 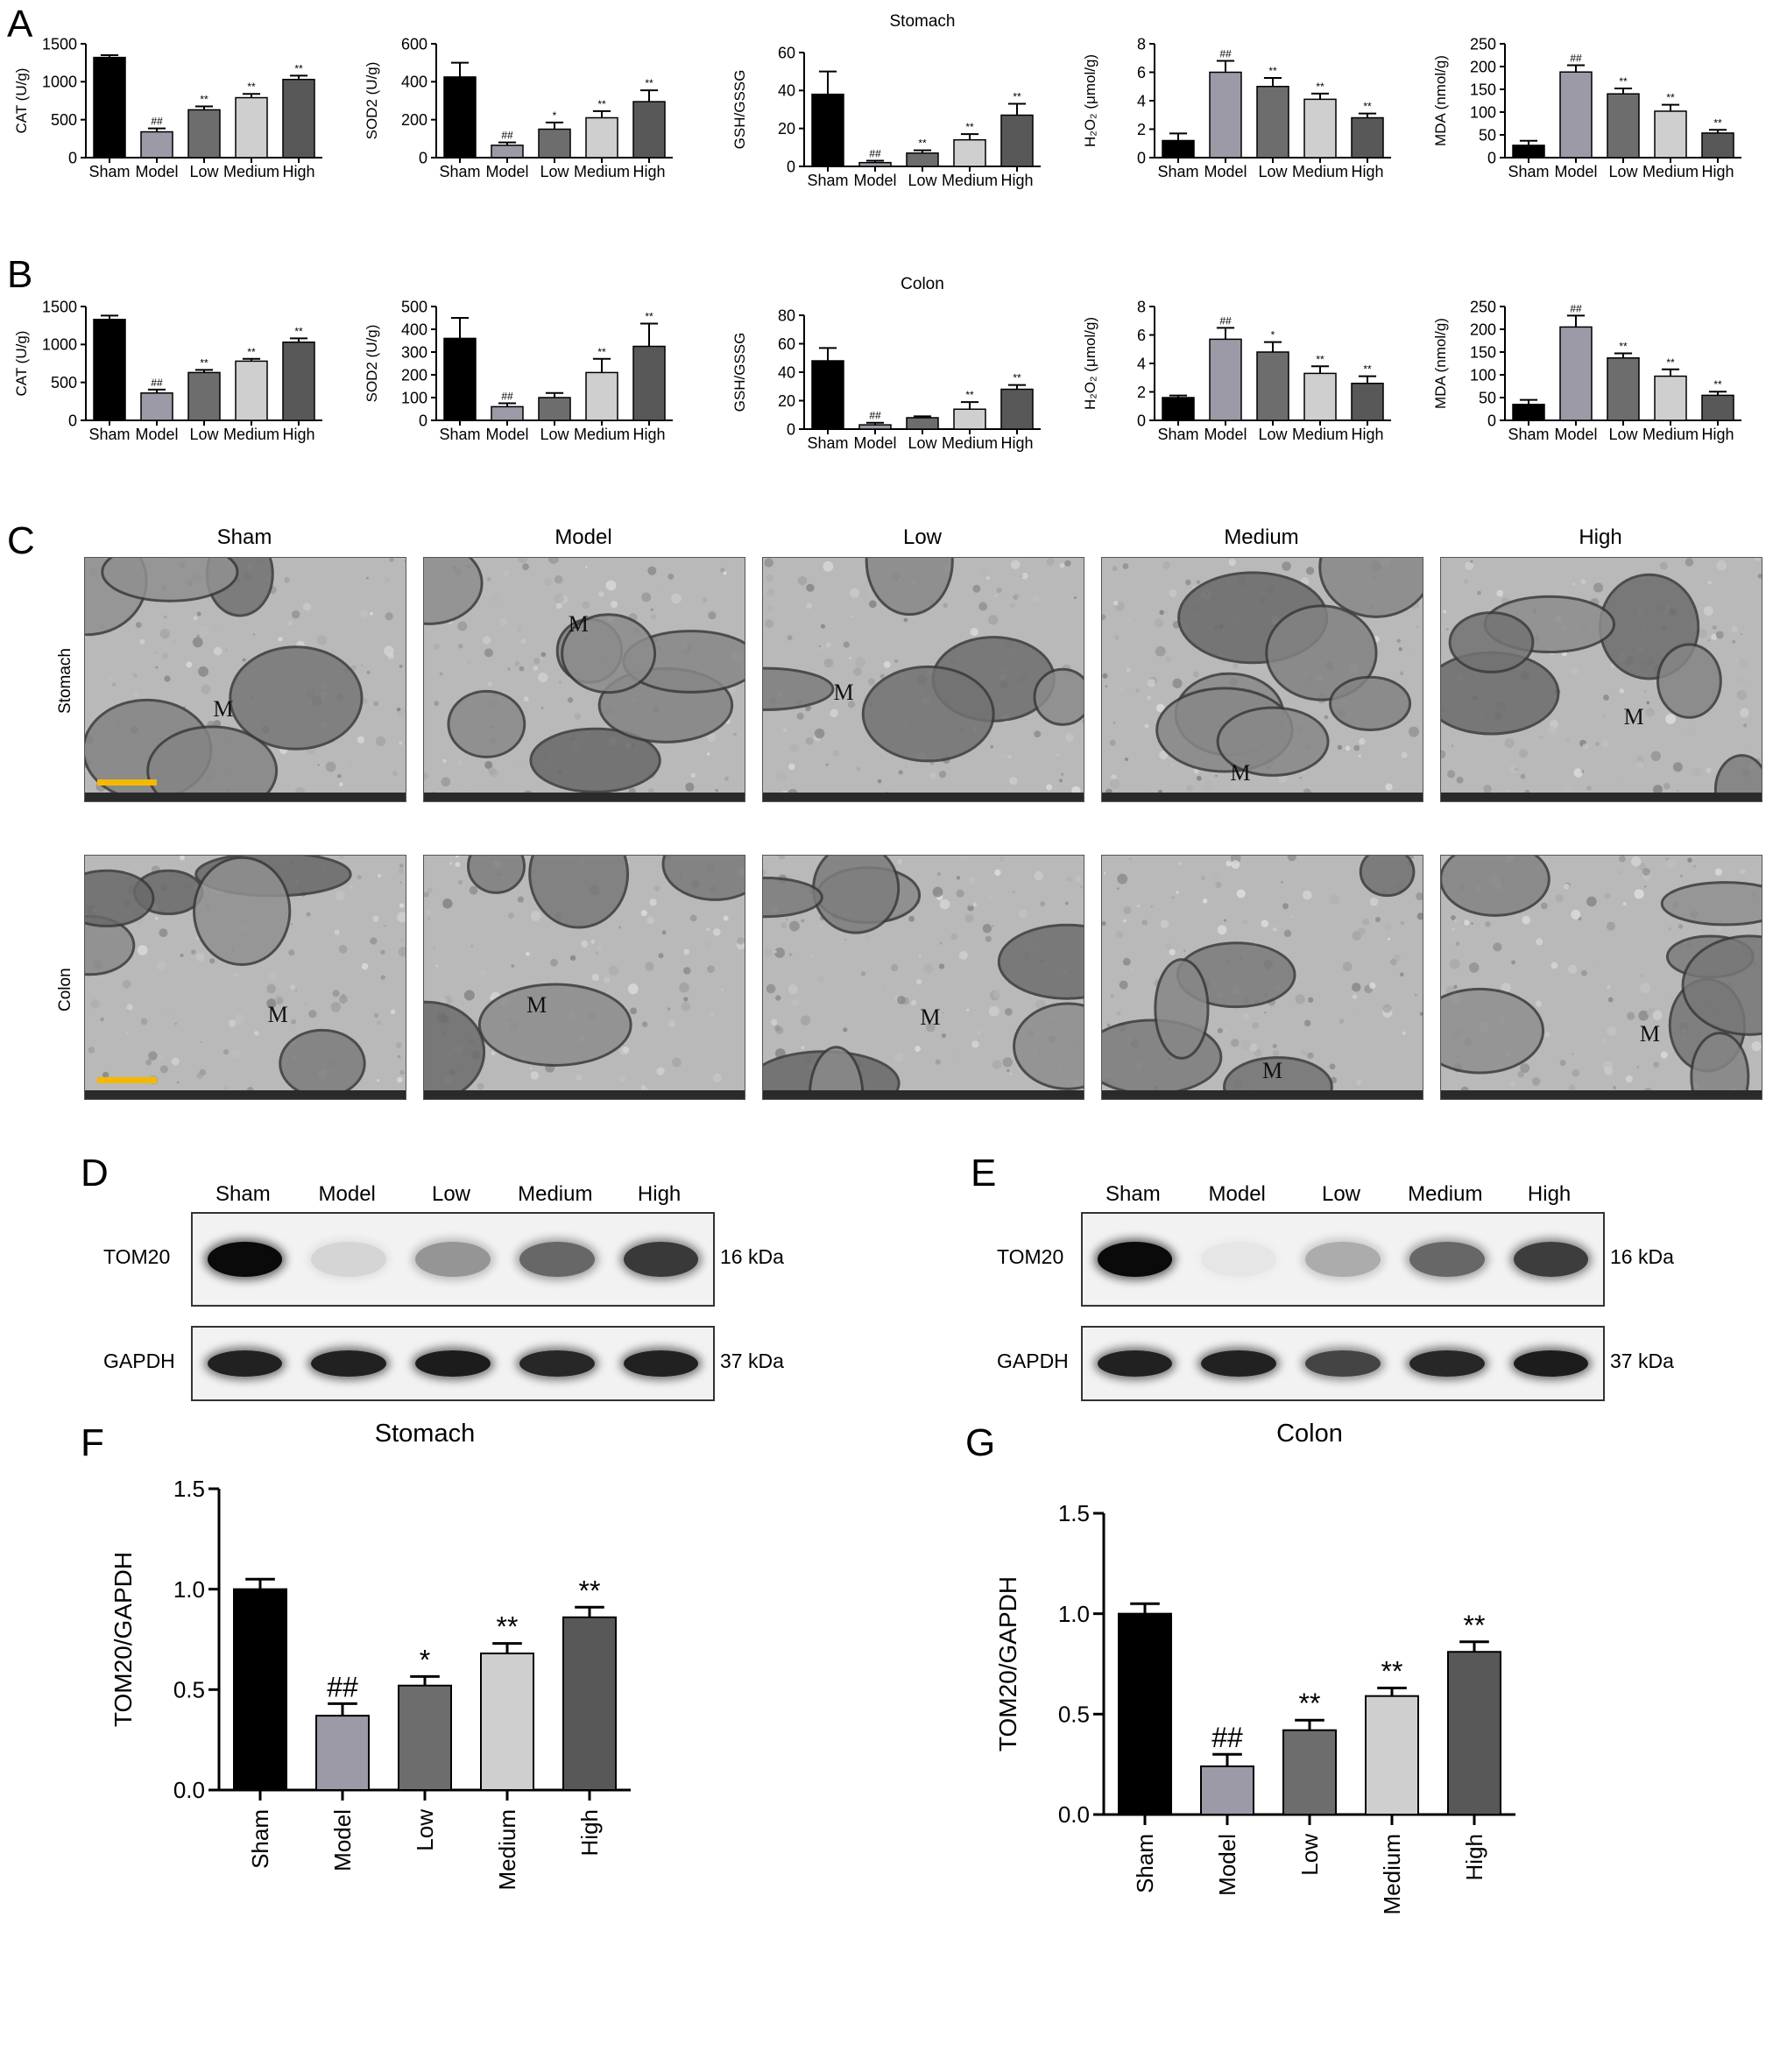 What do you see at coordinates (59, 306) in the screenshot?
I see `y-tick-label: 1500` at bounding box center [59, 306].